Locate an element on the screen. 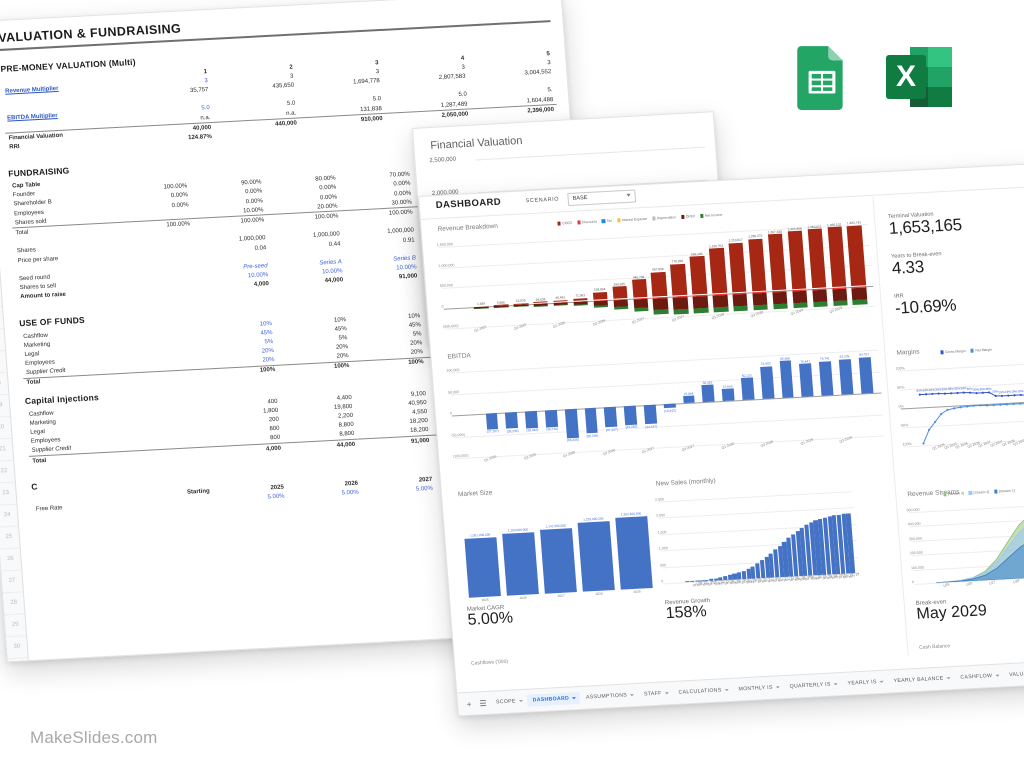 Image resolution: width=1024 pixels, height=768 pixels. x-tick: 2027 is located at coordinates (561, 596).